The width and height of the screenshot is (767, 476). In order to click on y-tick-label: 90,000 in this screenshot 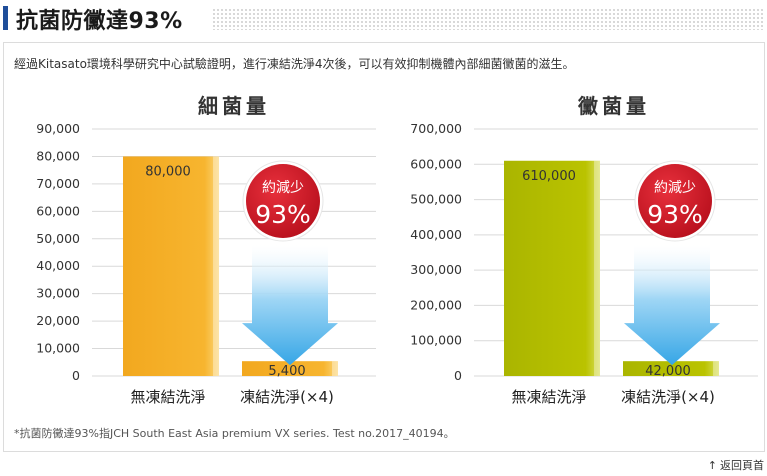, I will do `click(58, 128)`.